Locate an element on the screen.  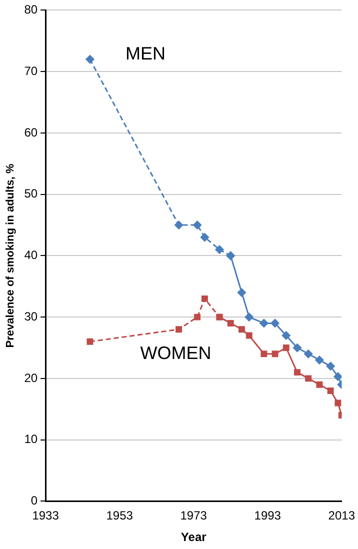
annotation: MEN is located at coordinates (145, 53).